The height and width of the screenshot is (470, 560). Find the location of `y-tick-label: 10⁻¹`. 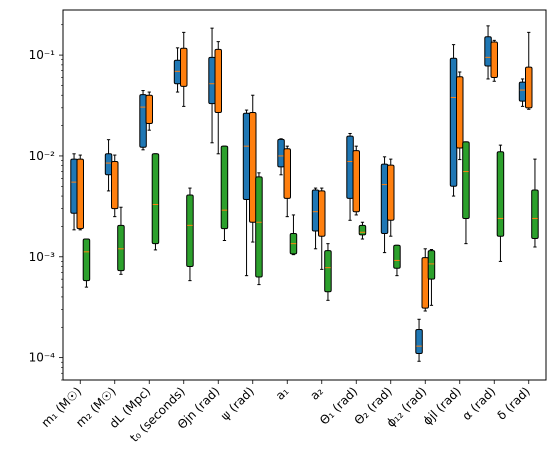

y-tick-label: 10⁻¹ is located at coordinates (42, 55).